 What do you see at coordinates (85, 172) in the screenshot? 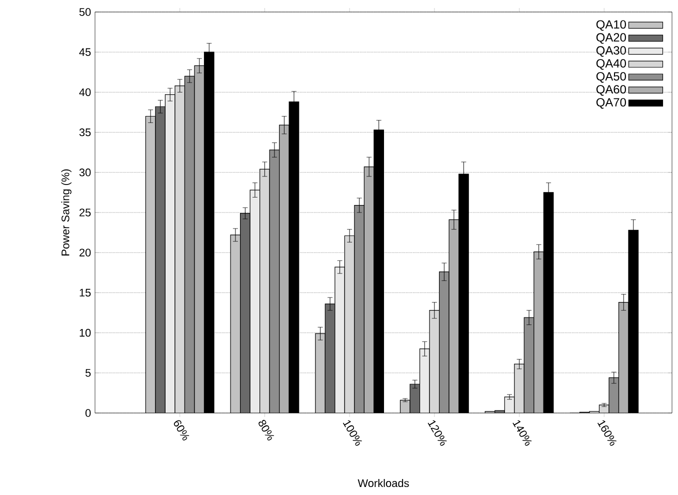
I see `y-tick-label: 30` at bounding box center [85, 172].